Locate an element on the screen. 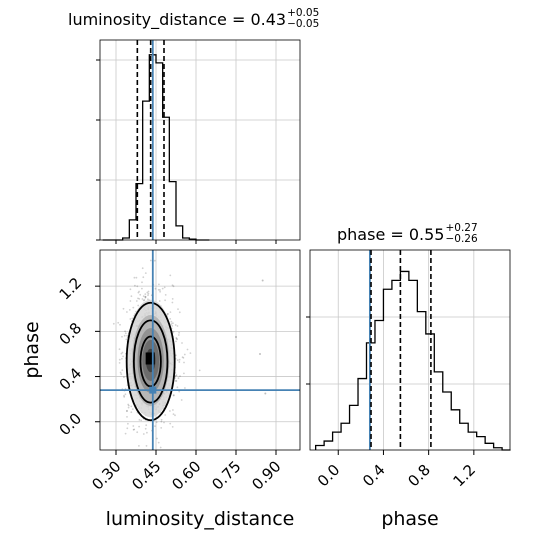 This screenshot has width=550, height=550. y-tick-label: 0.0 is located at coordinates (71, 424).